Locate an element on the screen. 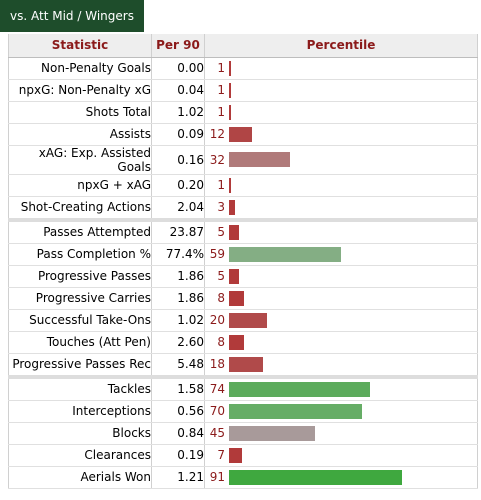 The height and width of the screenshot is (500, 481). stat-name: Tackles is located at coordinates (80, 387).